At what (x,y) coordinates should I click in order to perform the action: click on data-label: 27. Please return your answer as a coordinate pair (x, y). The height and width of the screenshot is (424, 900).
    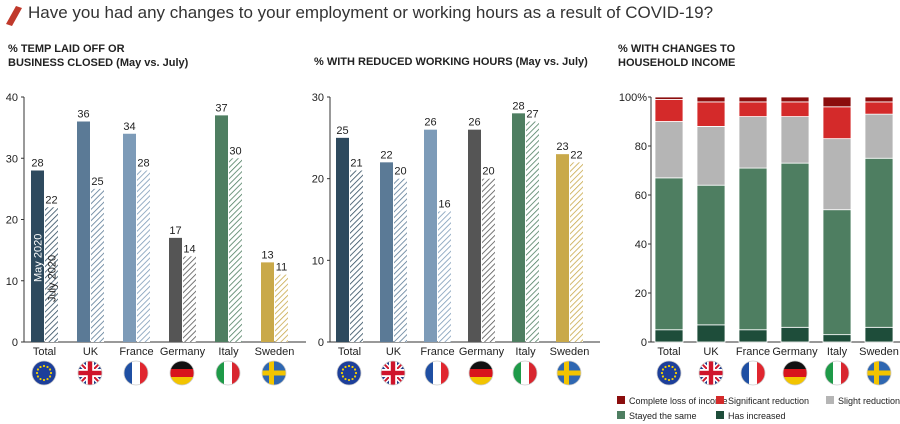
    Looking at the image, I should click on (532, 115).